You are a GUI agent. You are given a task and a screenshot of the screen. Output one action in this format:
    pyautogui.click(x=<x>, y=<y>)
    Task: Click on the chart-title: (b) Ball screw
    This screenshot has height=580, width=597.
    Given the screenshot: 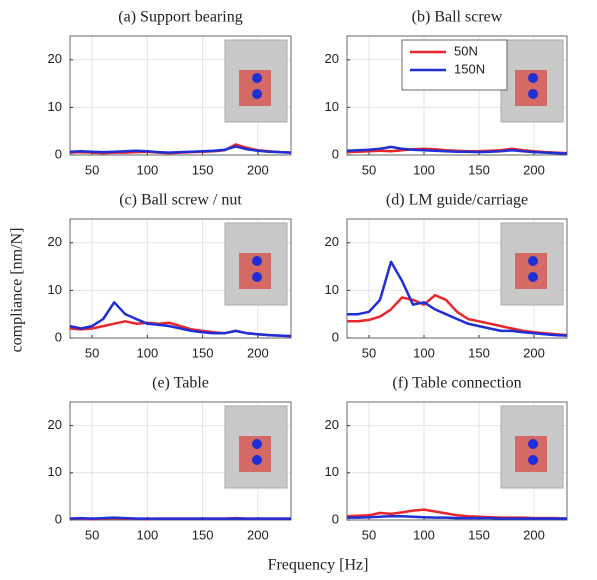 What is the action you would take?
    pyautogui.click(x=457, y=17)
    